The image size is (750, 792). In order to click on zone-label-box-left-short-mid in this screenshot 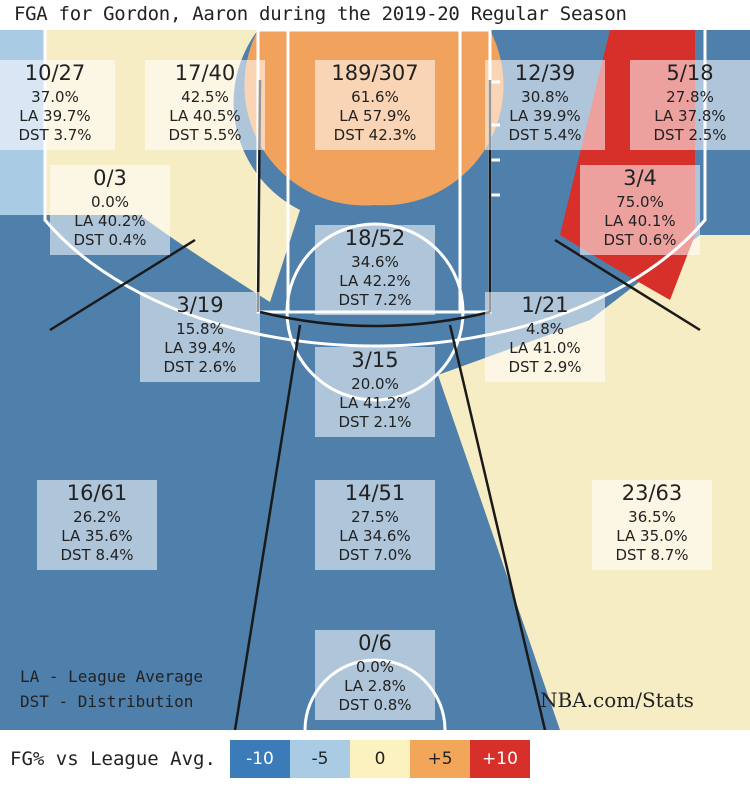, I will do `click(110, 210)`.